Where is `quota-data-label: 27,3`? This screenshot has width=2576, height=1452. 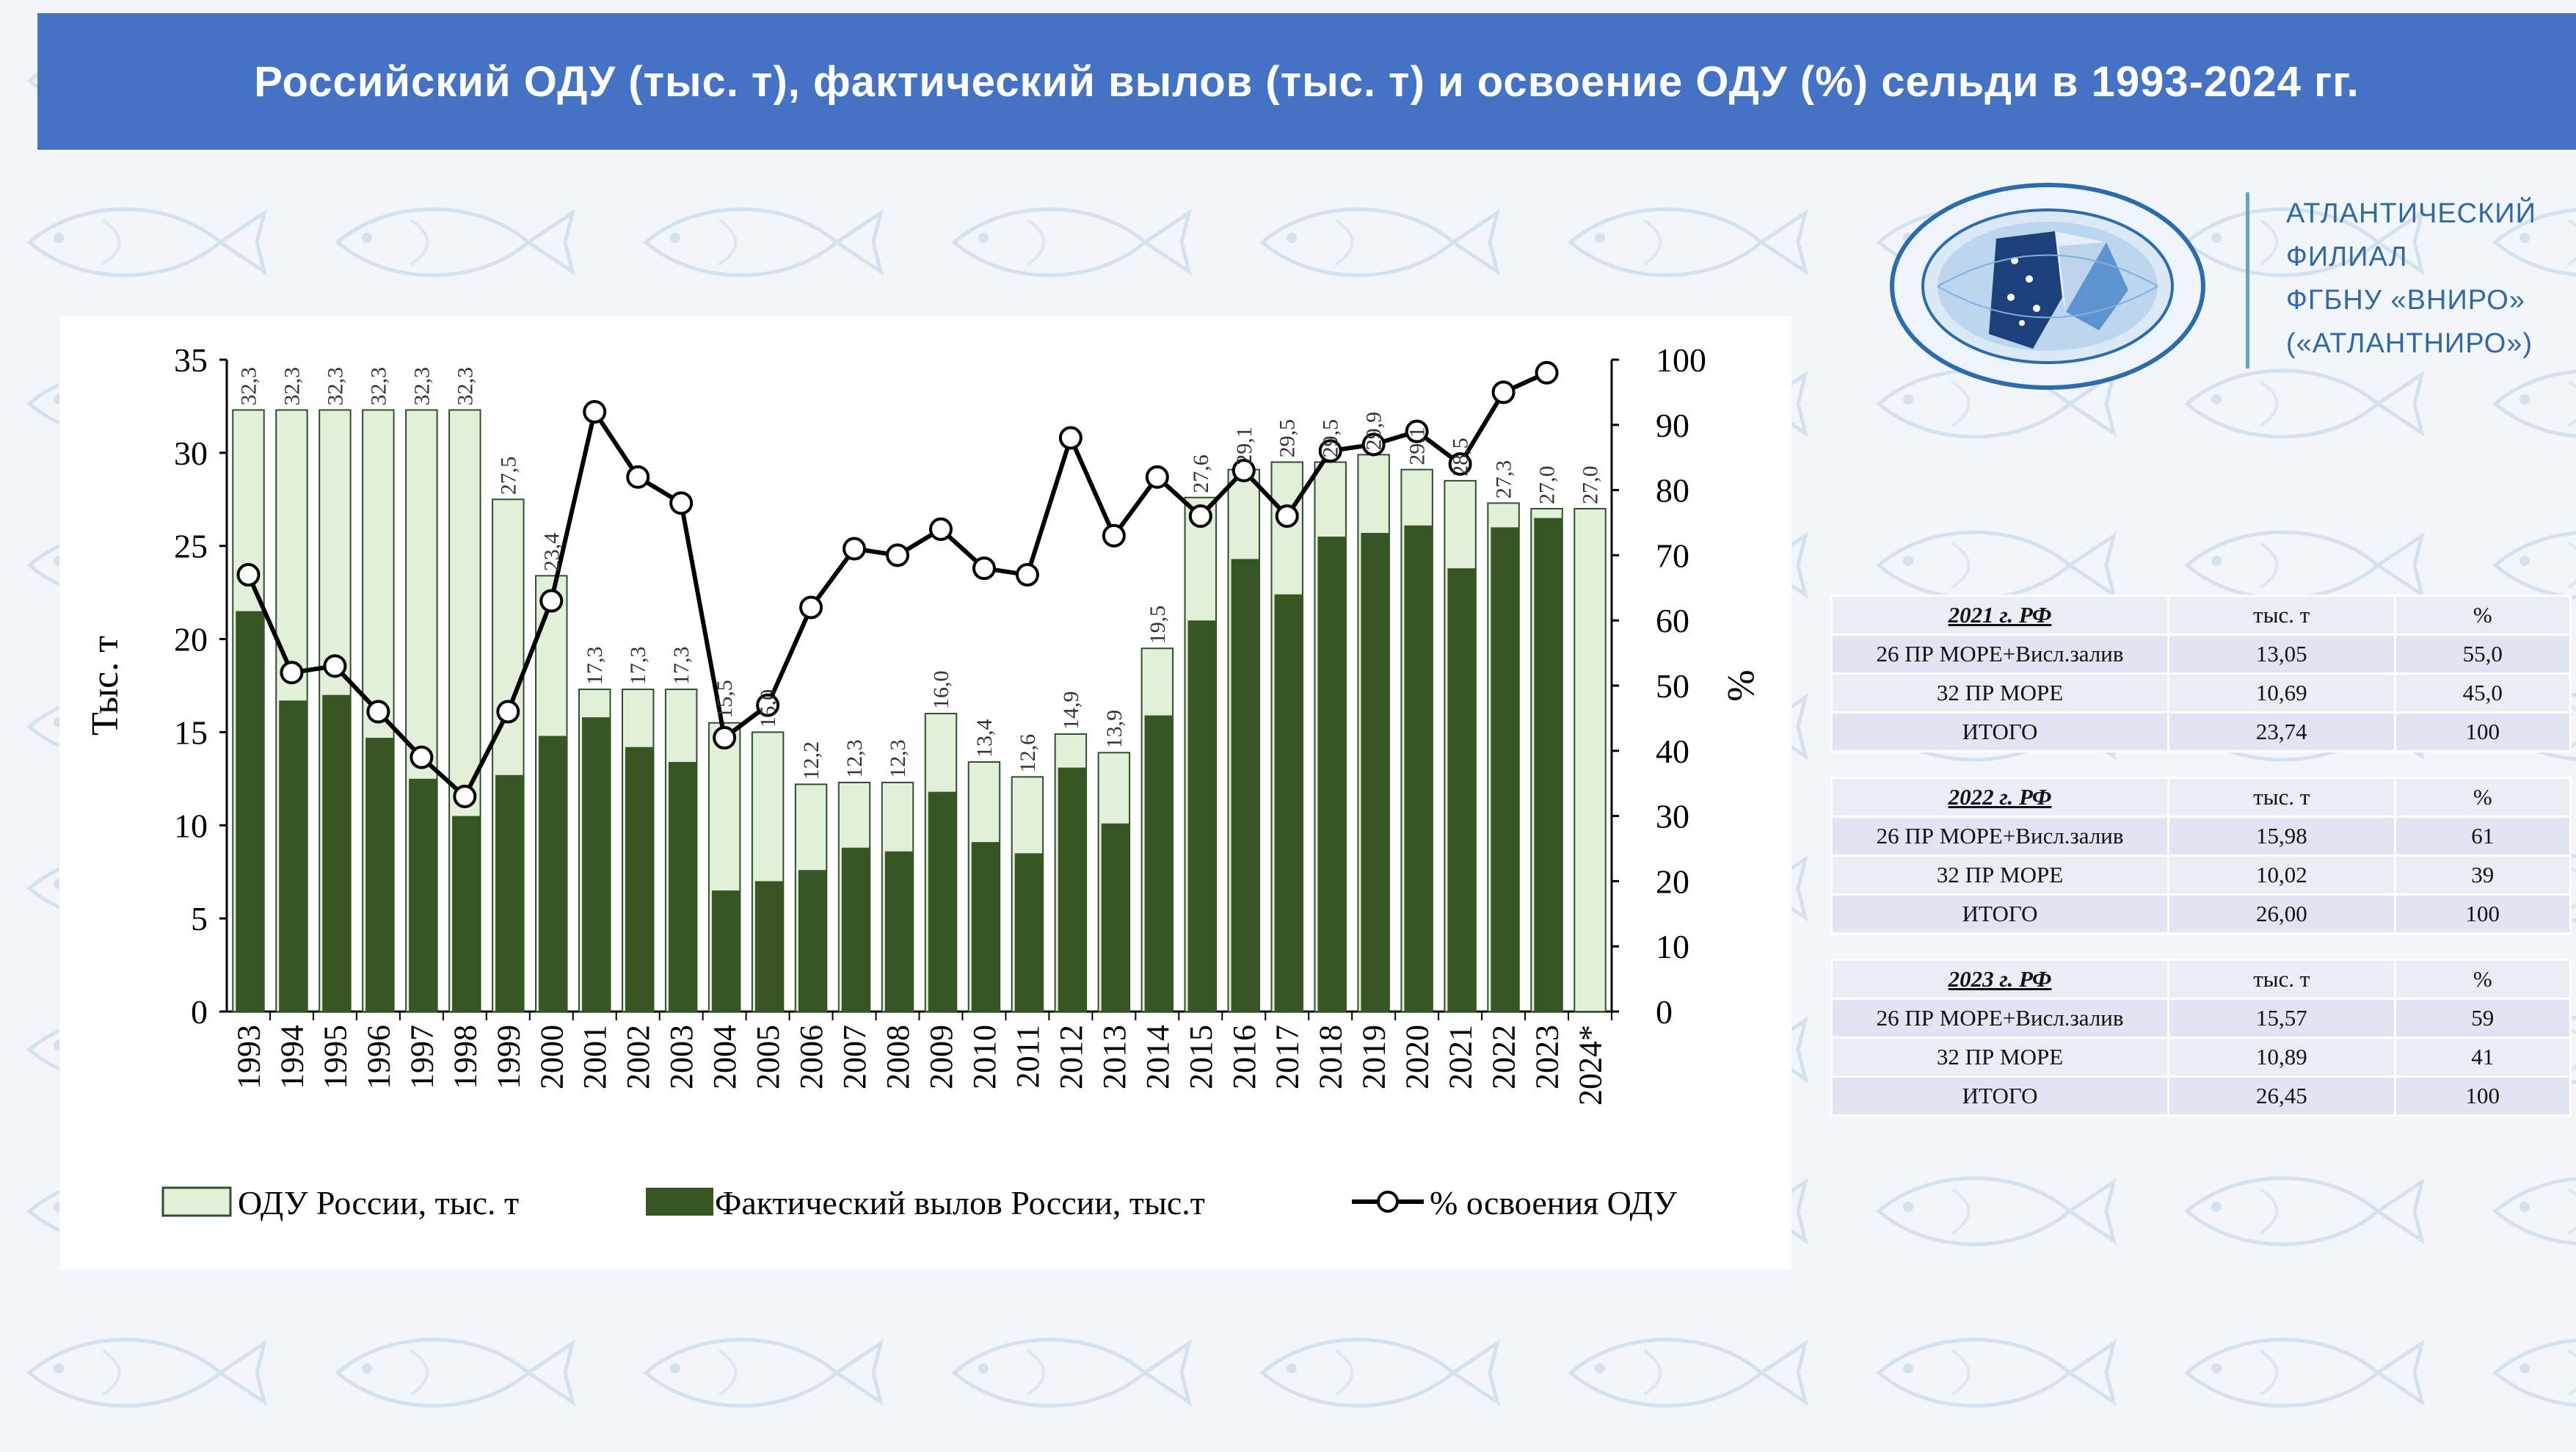 quota-data-label: 27,3 is located at coordinates (1504, 479).